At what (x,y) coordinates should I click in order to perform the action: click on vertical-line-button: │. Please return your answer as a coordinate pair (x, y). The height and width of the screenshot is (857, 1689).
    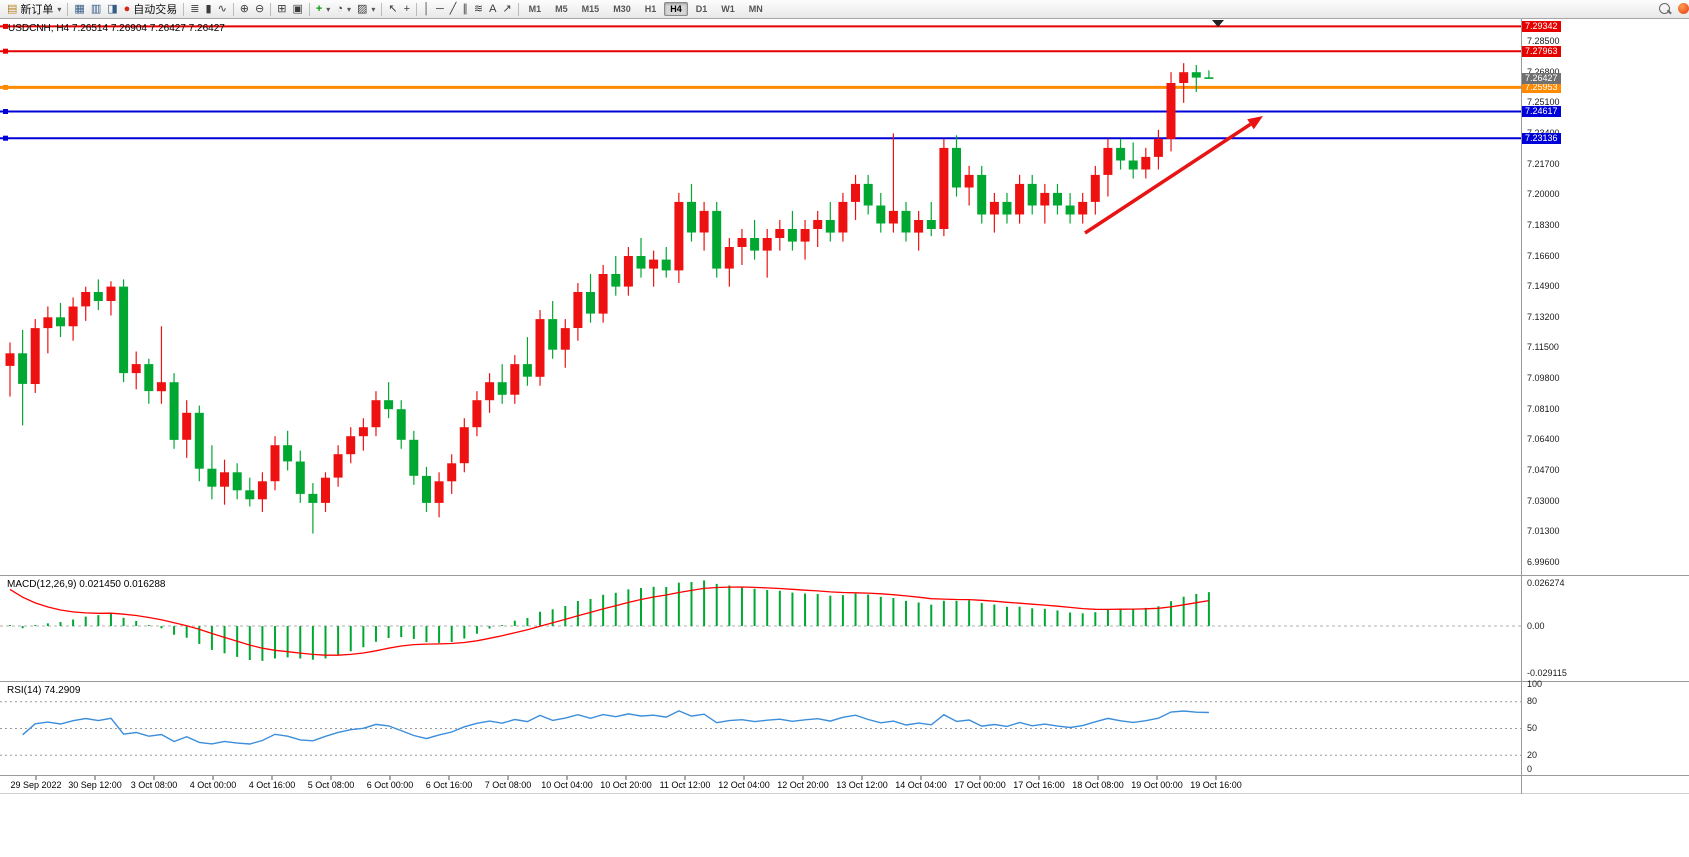
    Looking at the image, I should click on (426, 9).